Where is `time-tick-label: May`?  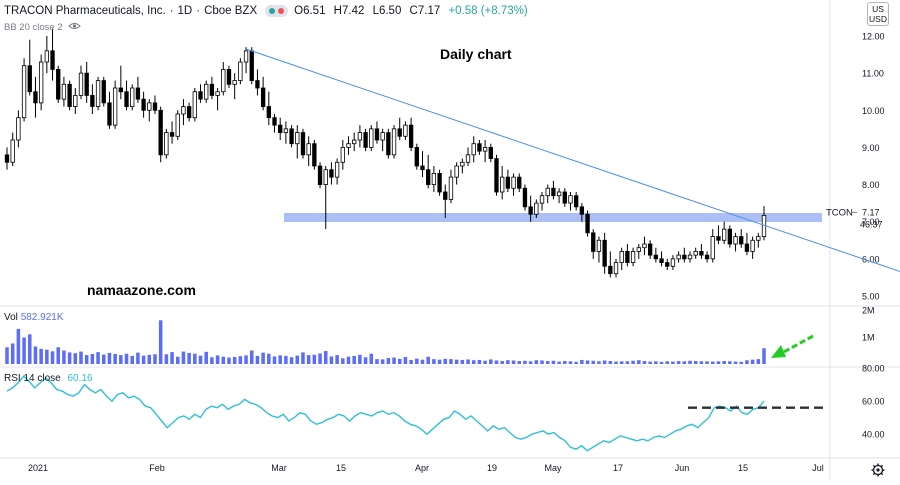 time-tick-label: May is located at coordinates (553, 468).